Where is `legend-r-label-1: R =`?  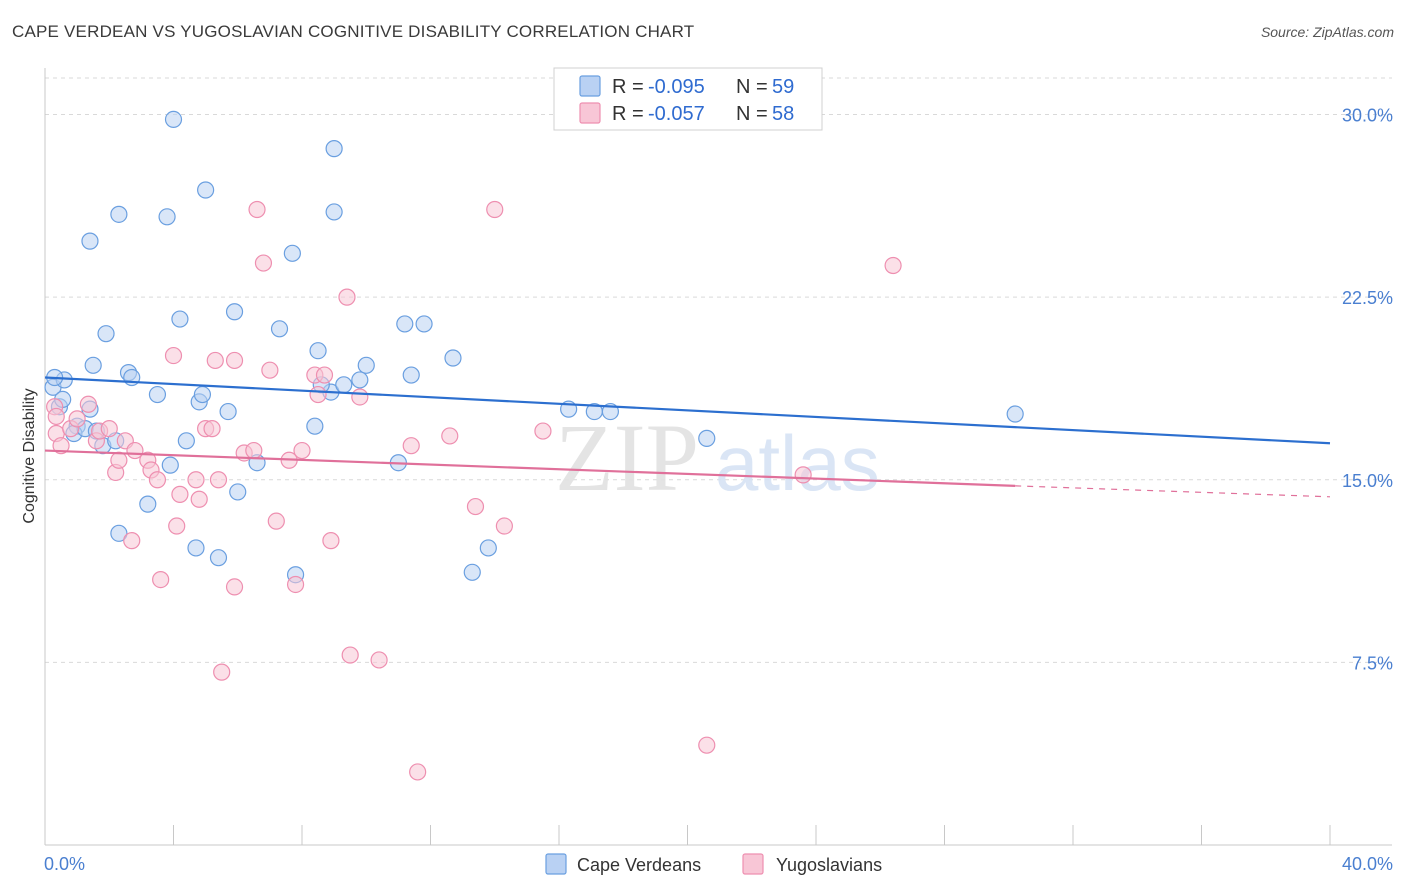 legend-r-label-1: R = is located at coordinates (628, 114).